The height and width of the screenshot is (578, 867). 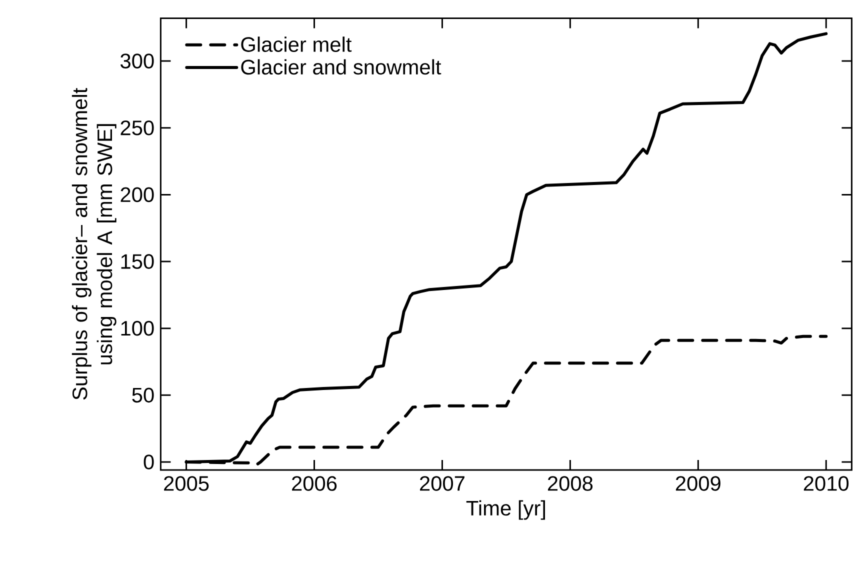 I want to click on y-tick-label: 100, so click(x=137, y=328).